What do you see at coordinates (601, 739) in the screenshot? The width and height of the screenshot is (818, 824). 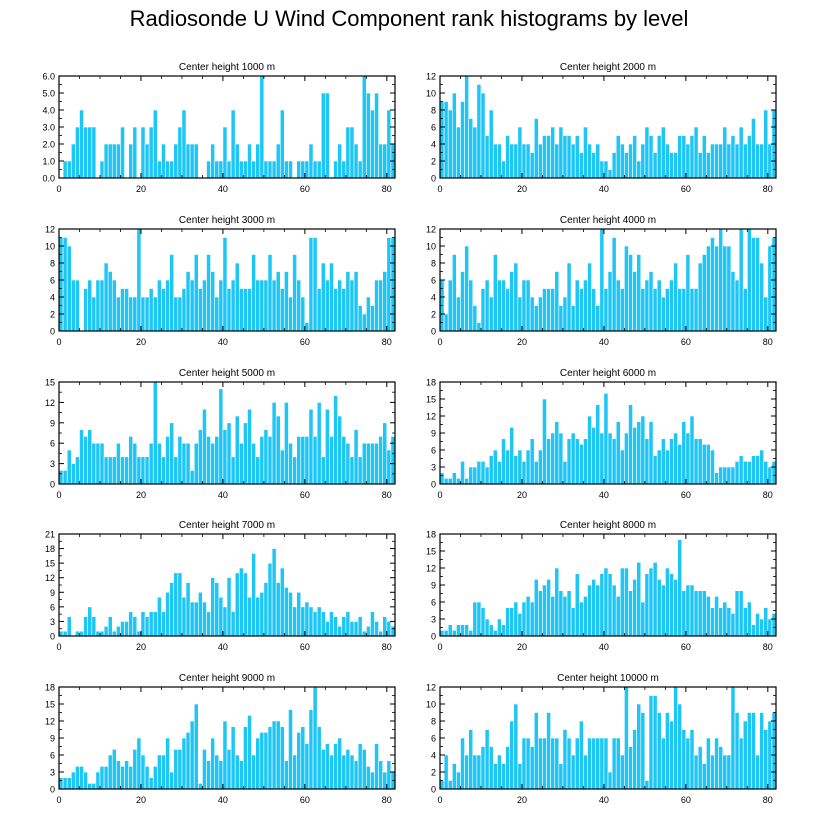 I see `panel-10: Center height 10000 m 0 2 4 6 8 10 12 0 20 40 60 80` at bounding box center [601, 739].